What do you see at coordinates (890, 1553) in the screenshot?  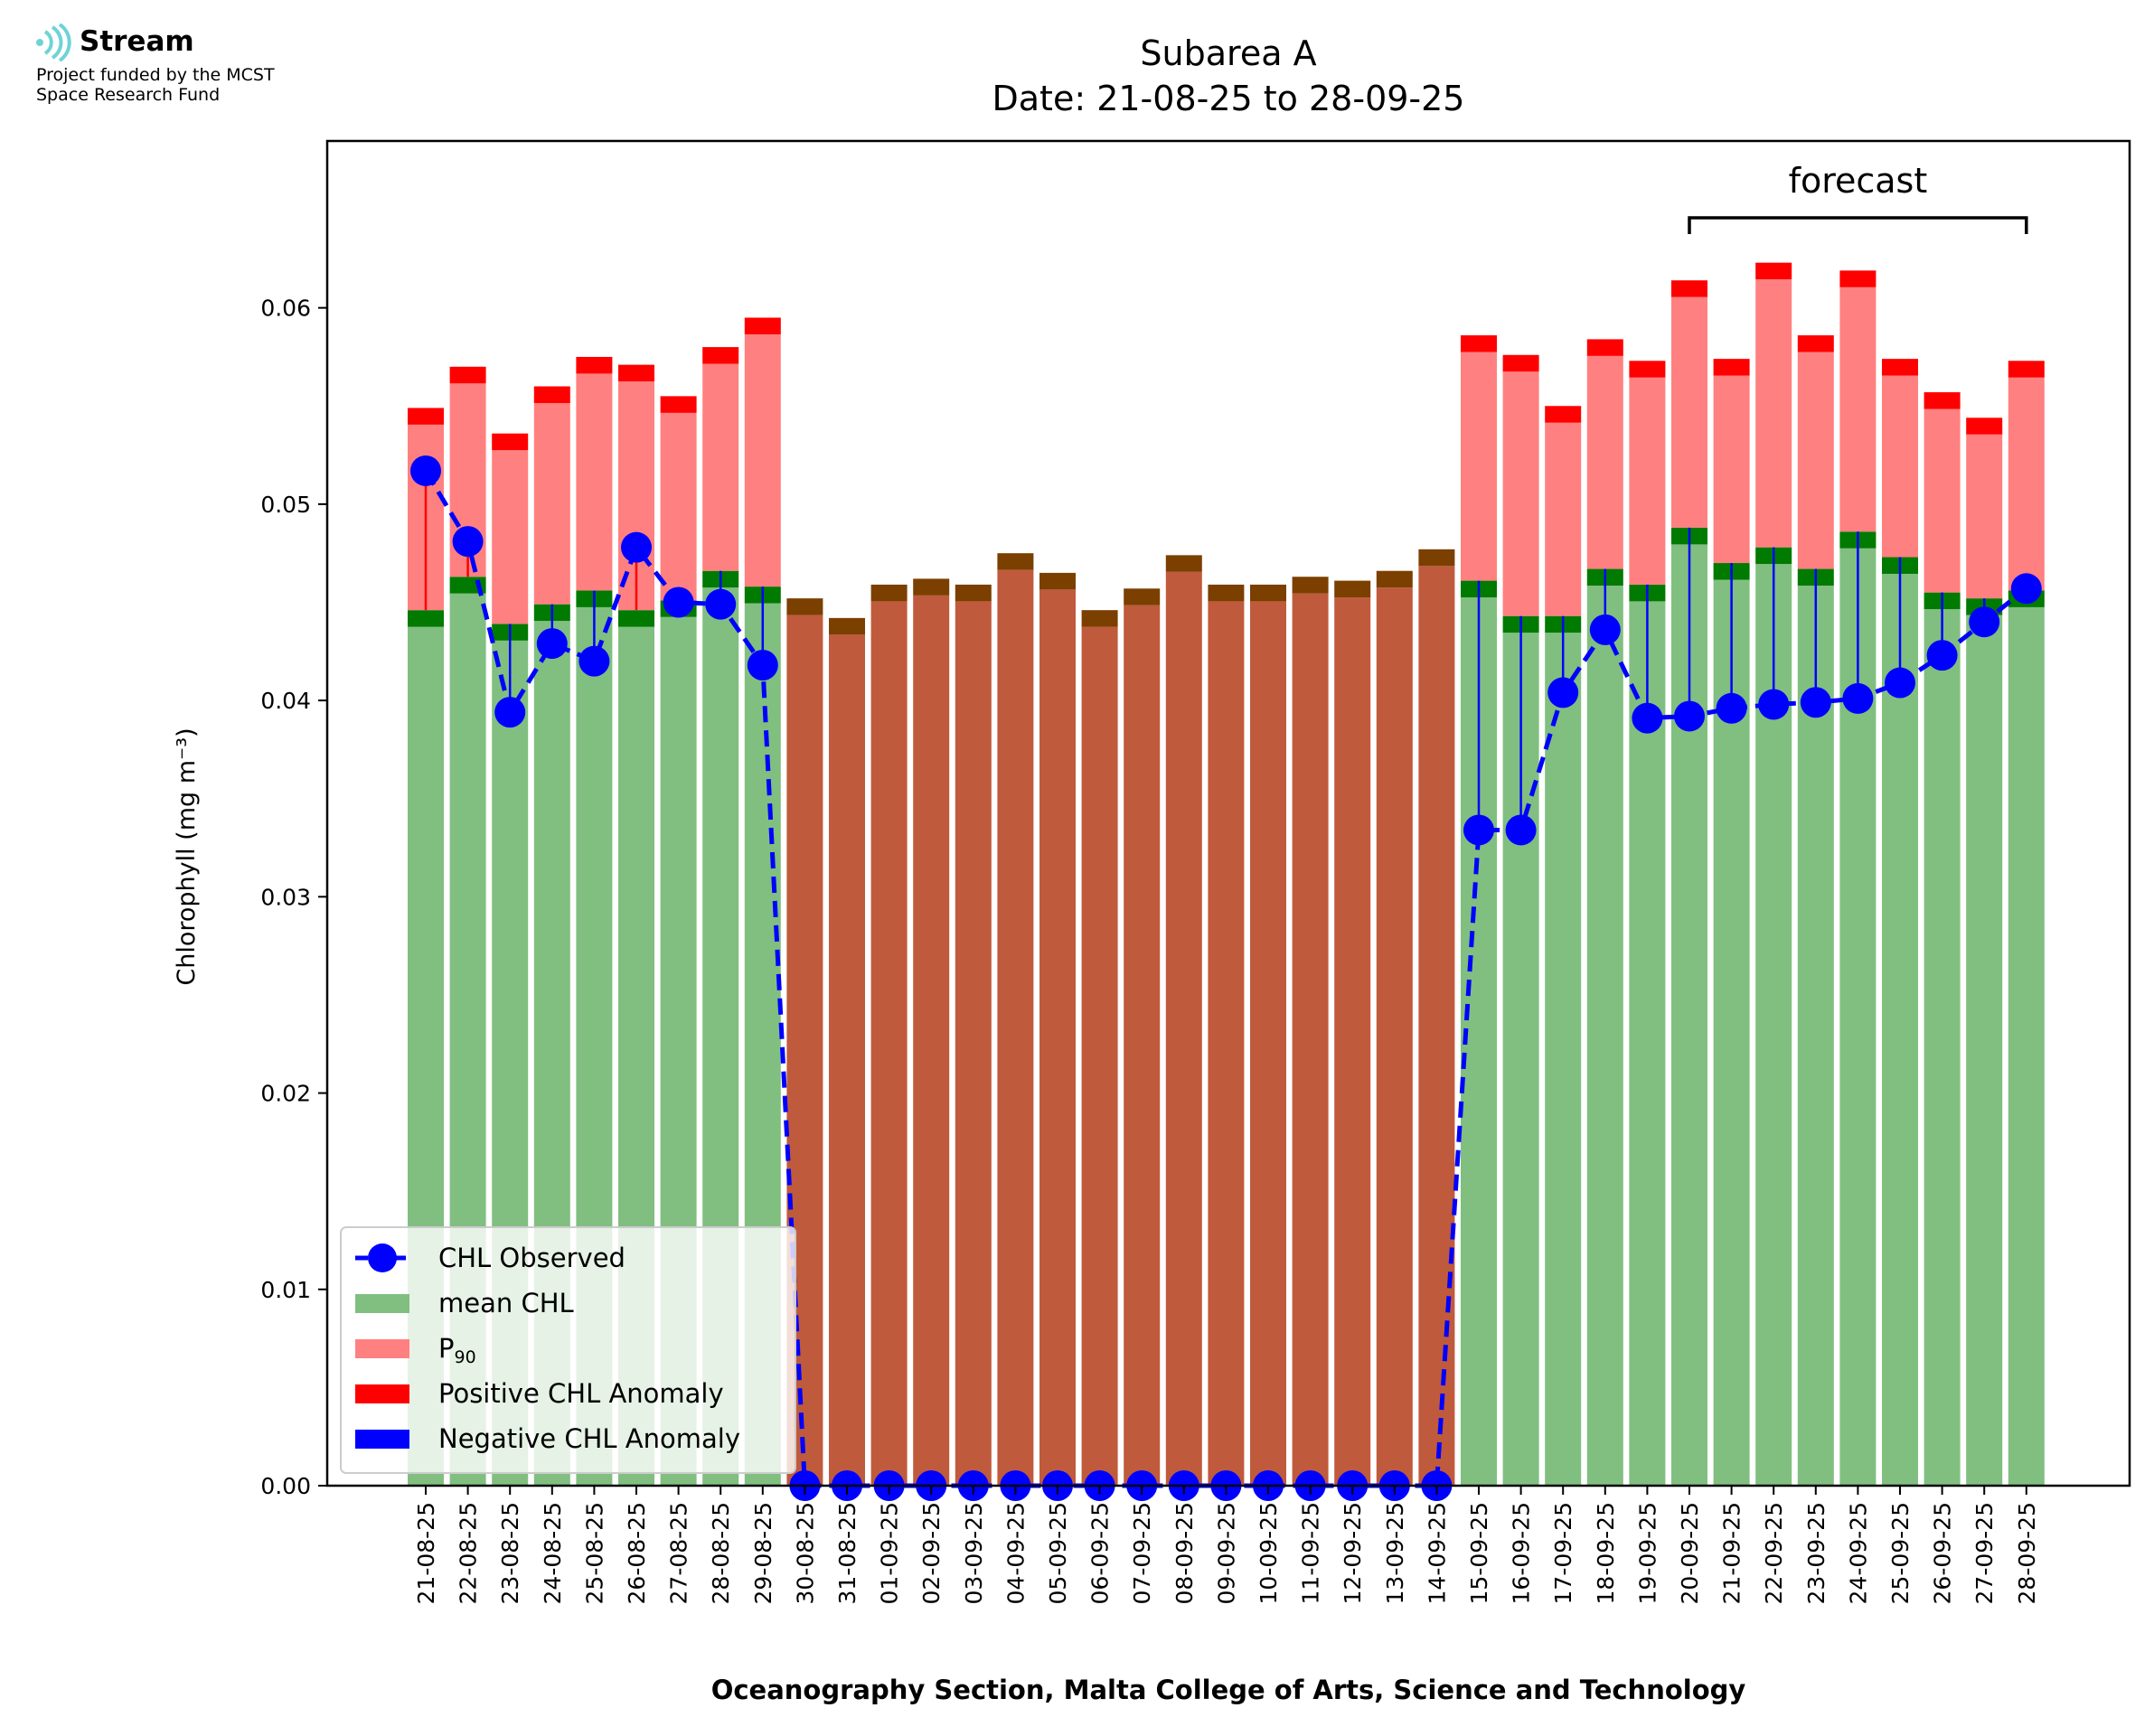 I see `x-tick-label: 01-09-25` at bounding box center [890, 1553].